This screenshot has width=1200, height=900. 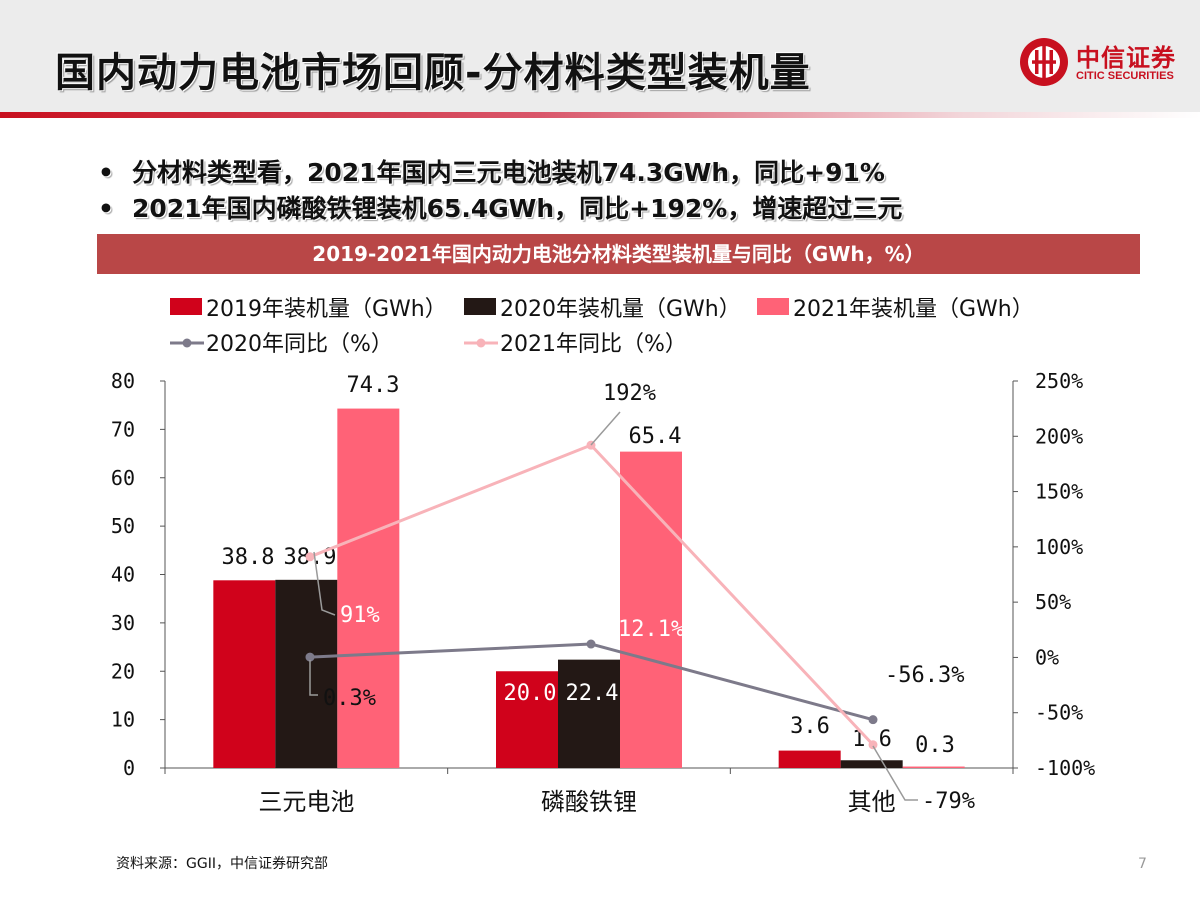 What do you see at coordinates (618, 254) in the screenshot?
I see `chart-title-banner: 2019-2021年国内动力电池分材料类型装机量与同比（GWh，%）` at bounding box center [618, 254].